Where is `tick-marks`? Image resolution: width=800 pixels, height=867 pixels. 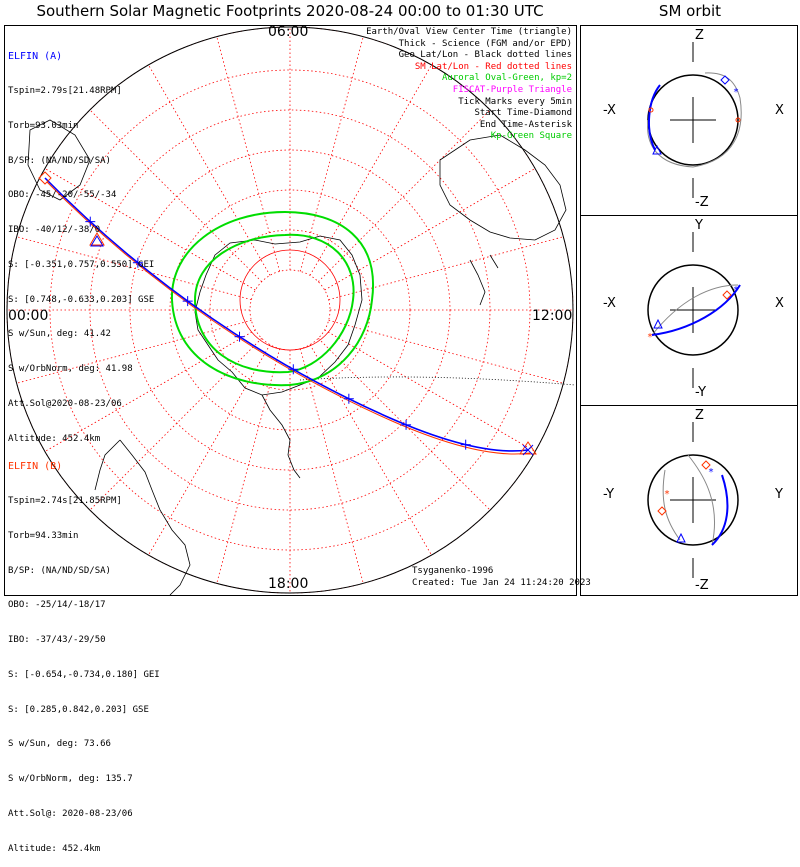
tick-marks is located at coordinates (278, 333).